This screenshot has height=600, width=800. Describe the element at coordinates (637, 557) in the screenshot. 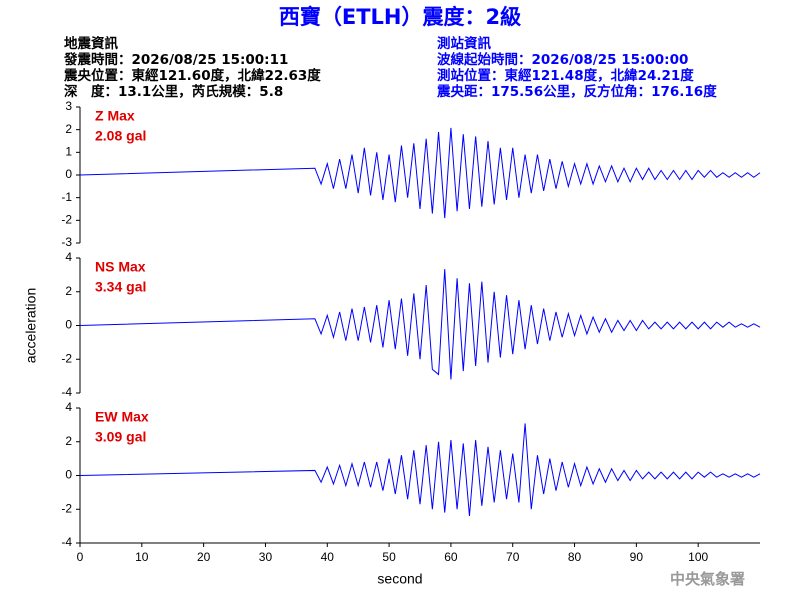

I see `x-tick-label: 90` at that location.